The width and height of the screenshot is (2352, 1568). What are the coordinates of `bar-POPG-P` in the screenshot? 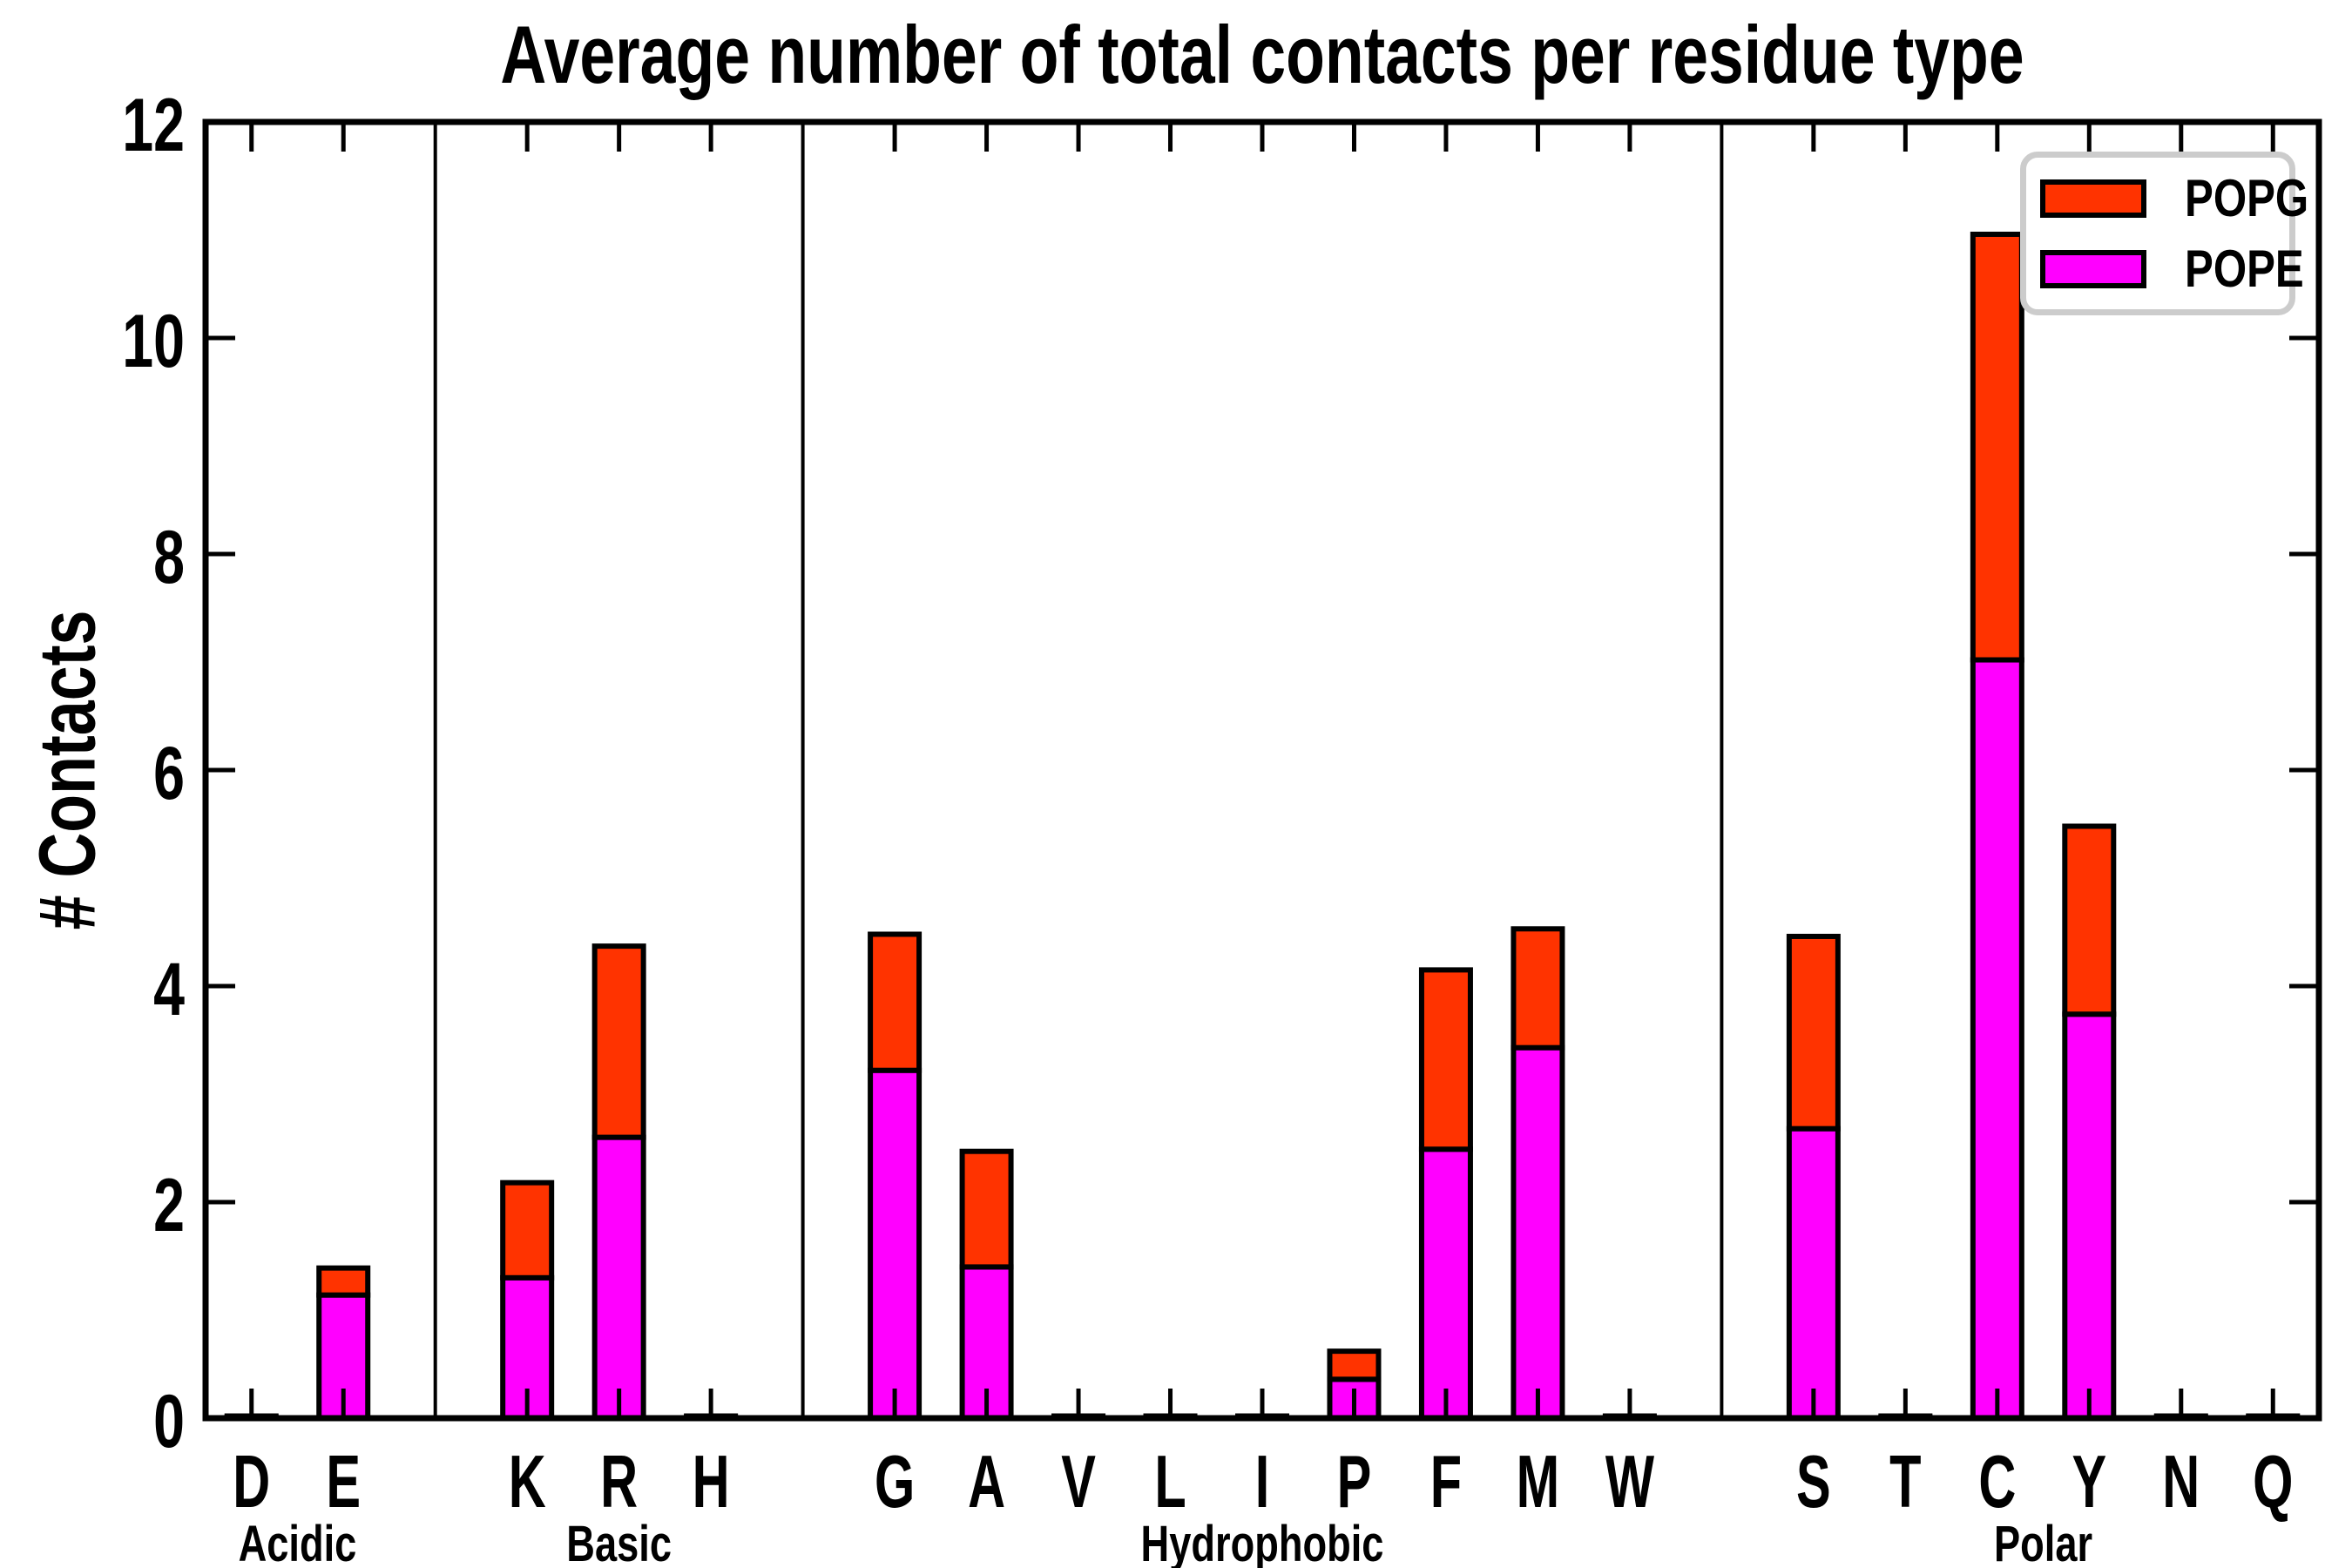 It's located at (1354, 1365).